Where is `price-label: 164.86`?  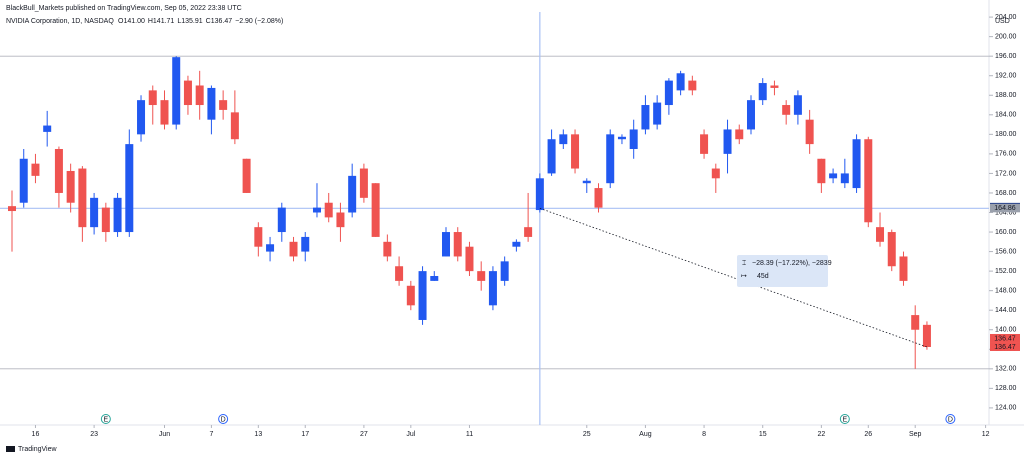
price-label: 164.86 is located at coordinates (1005, 208).